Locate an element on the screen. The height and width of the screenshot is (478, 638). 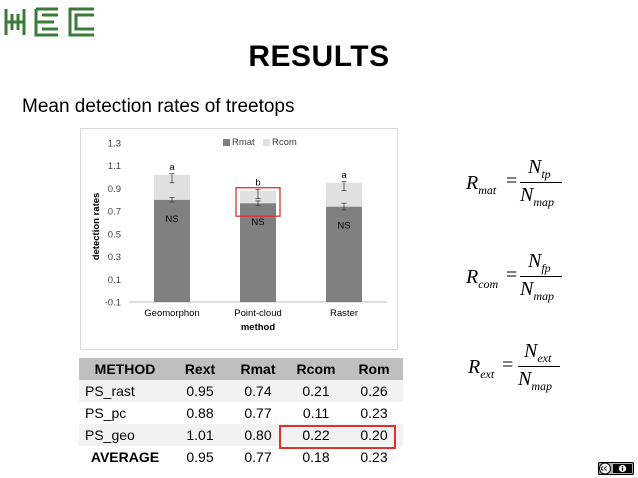
header-rext: Rext is located at coordinates (200, 369).